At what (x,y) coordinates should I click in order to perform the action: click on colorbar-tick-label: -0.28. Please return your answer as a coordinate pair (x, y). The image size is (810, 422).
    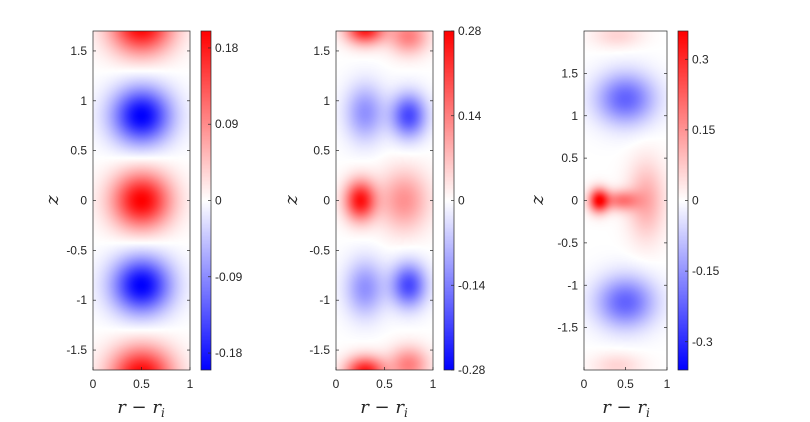
    Looking at the image, I should click on (472, 370).